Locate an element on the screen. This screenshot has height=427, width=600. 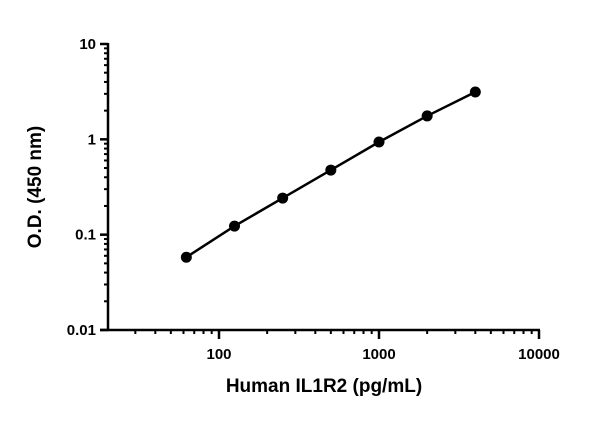
x-tick-label: 10000 is located at coordinates (539, 354).